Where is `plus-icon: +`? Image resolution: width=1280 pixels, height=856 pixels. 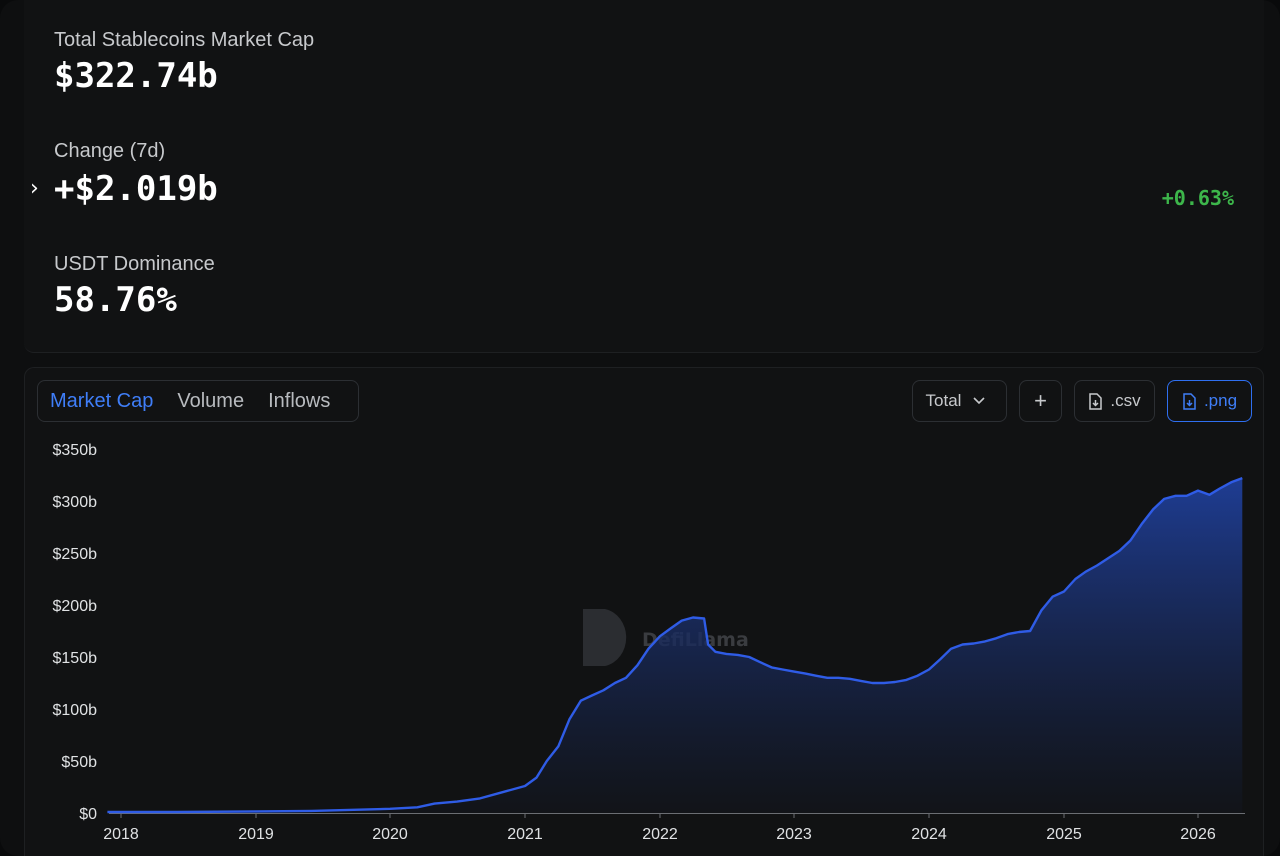
plus-icon: + is located at coordinates (1040, 400).